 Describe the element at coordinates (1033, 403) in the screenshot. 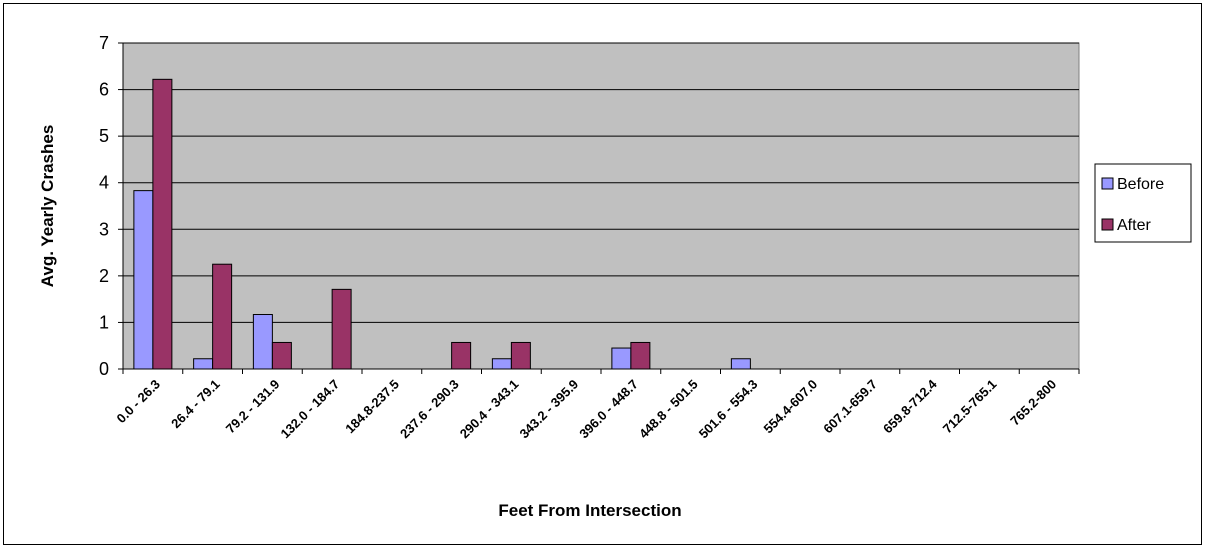

I see `x-tick-label: 765.2-800` at that location.